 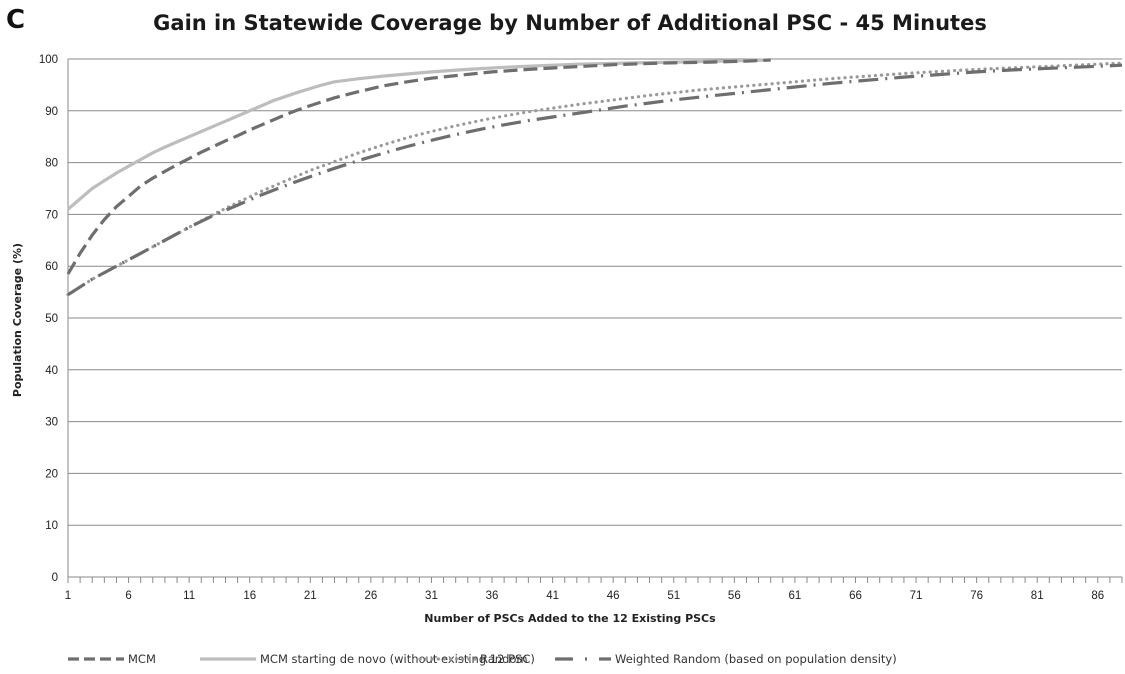 What do you see at coordinates (552, 596) in the screenshot?
I see `x-tick-label: 41` at bounding box center [552, 596].